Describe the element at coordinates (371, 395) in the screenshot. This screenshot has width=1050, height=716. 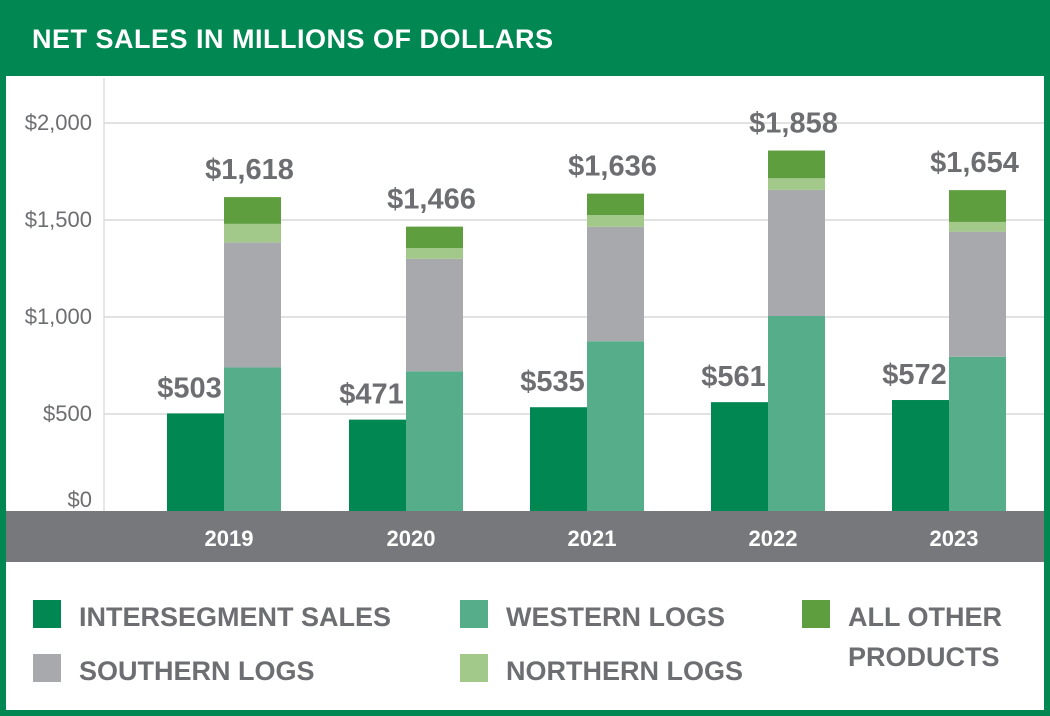
I see `data-label-intersegment-2020: $471` at that location.